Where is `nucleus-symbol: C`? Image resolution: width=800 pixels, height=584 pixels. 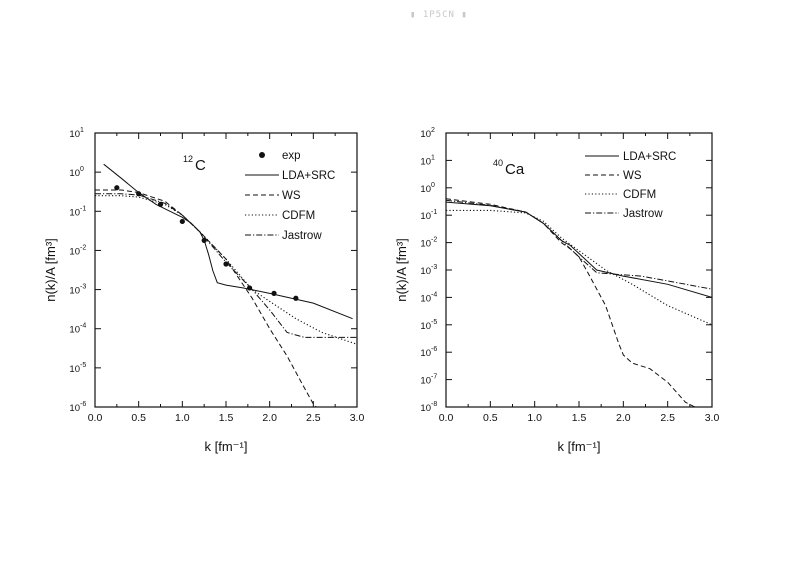 nucleus-symbol: C is located at coordinates (200, 165).